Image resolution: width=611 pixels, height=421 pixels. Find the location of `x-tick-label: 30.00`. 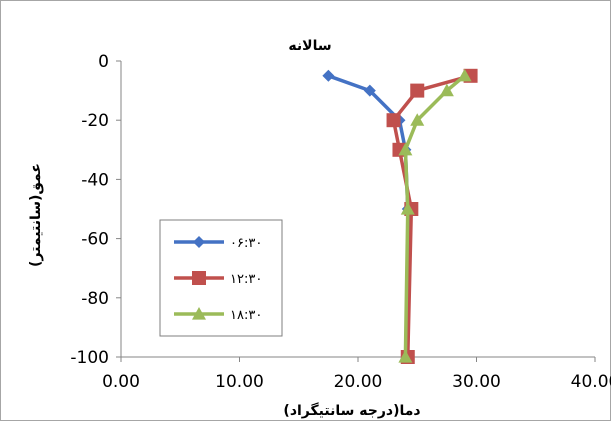

x-tick-label: 30.00 is located at coordinates (476, 382).